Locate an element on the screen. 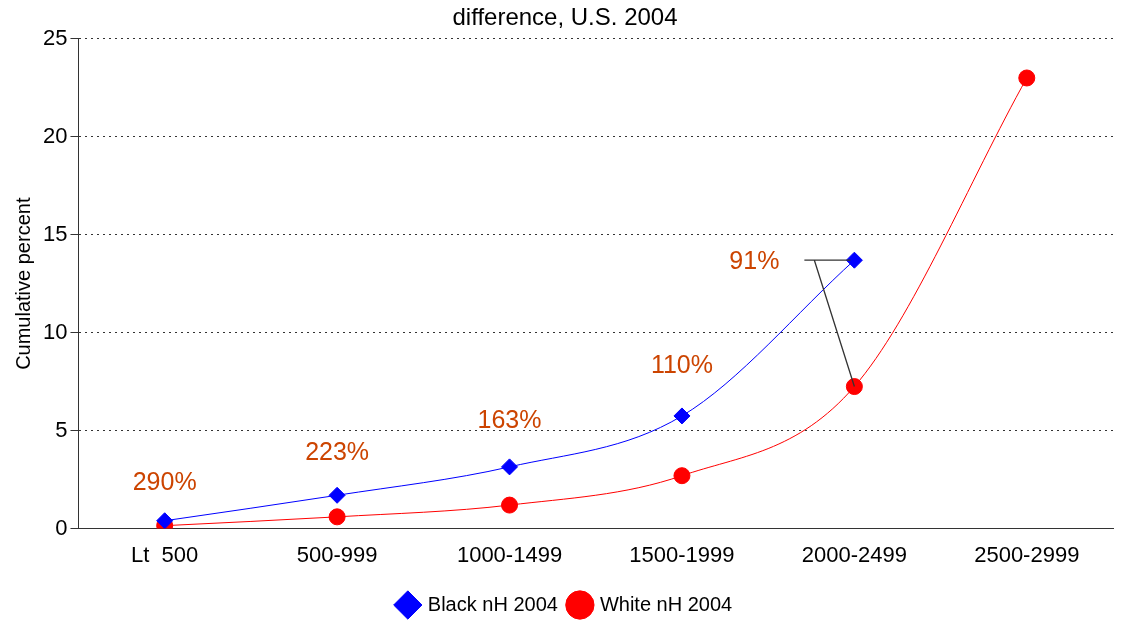  y-tick-label: 10 is located at coordinates (55, 331).